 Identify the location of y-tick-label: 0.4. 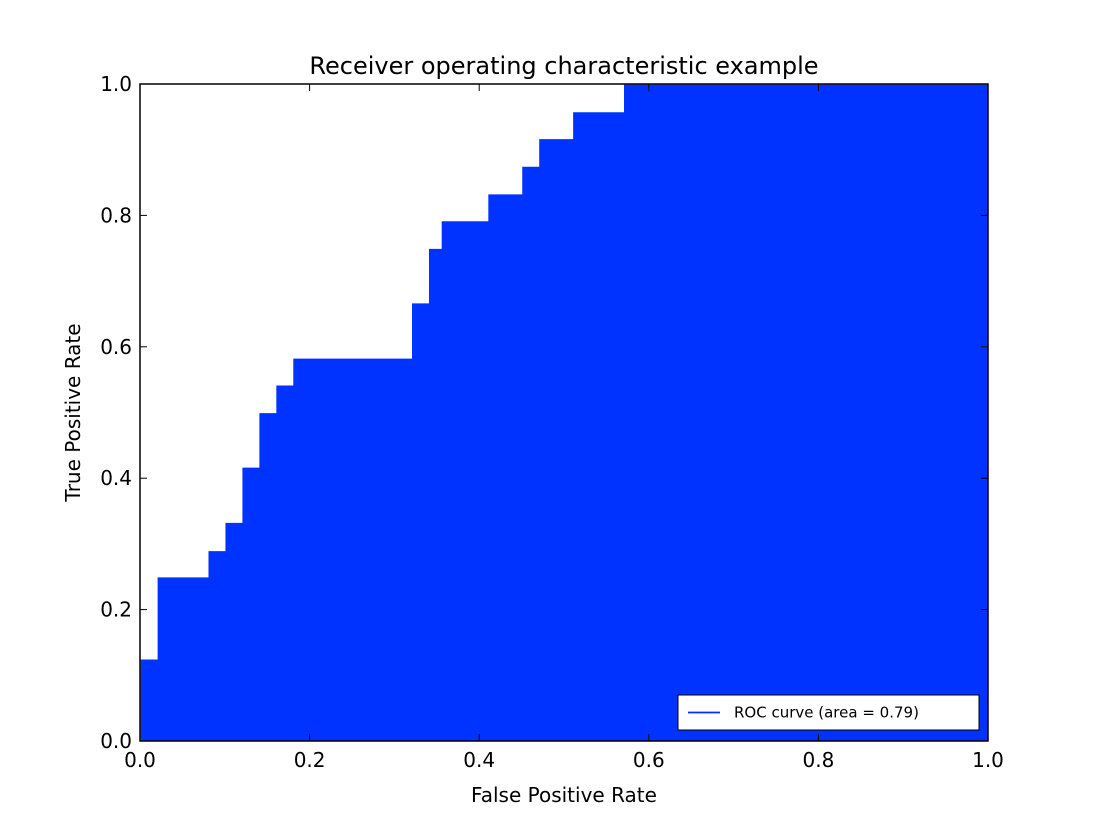
(116, 478).